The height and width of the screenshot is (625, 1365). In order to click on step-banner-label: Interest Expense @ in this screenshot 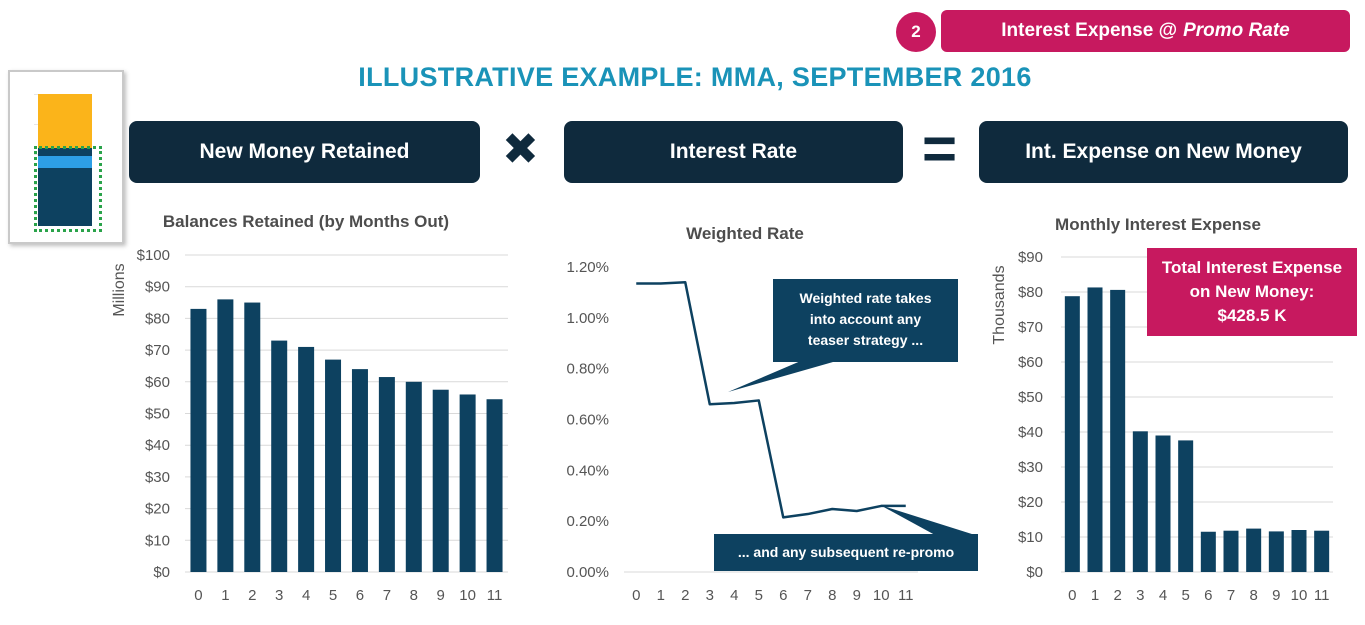, I will do `click(1089, 30)`.